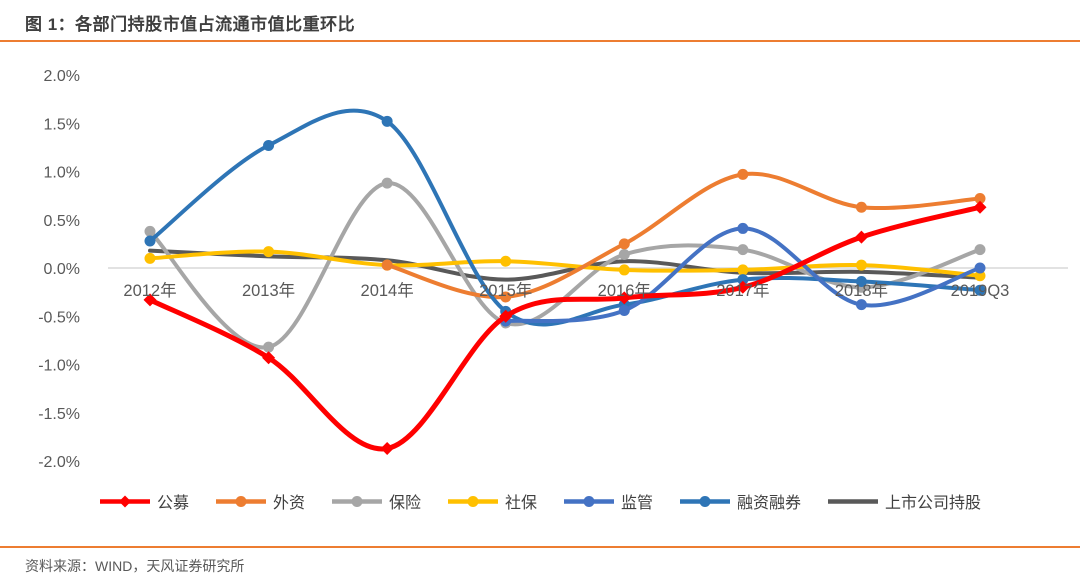  What do you see at coordinates (62, 76) in the screenshot?
I see `y-axis-tick-label: 2.0%` at bounding box center [62, 76].